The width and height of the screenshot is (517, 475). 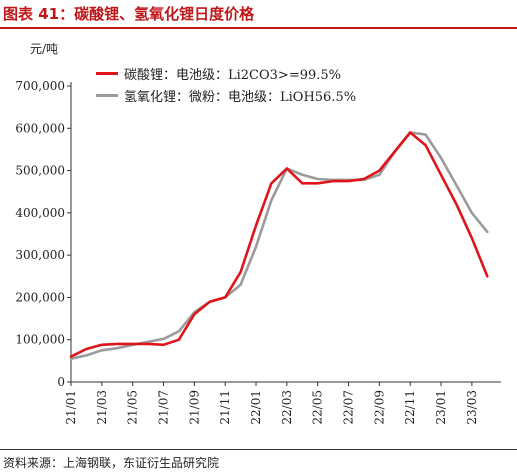 I want to click on x-tick-label: 21/07, so click(x=164, y=407).